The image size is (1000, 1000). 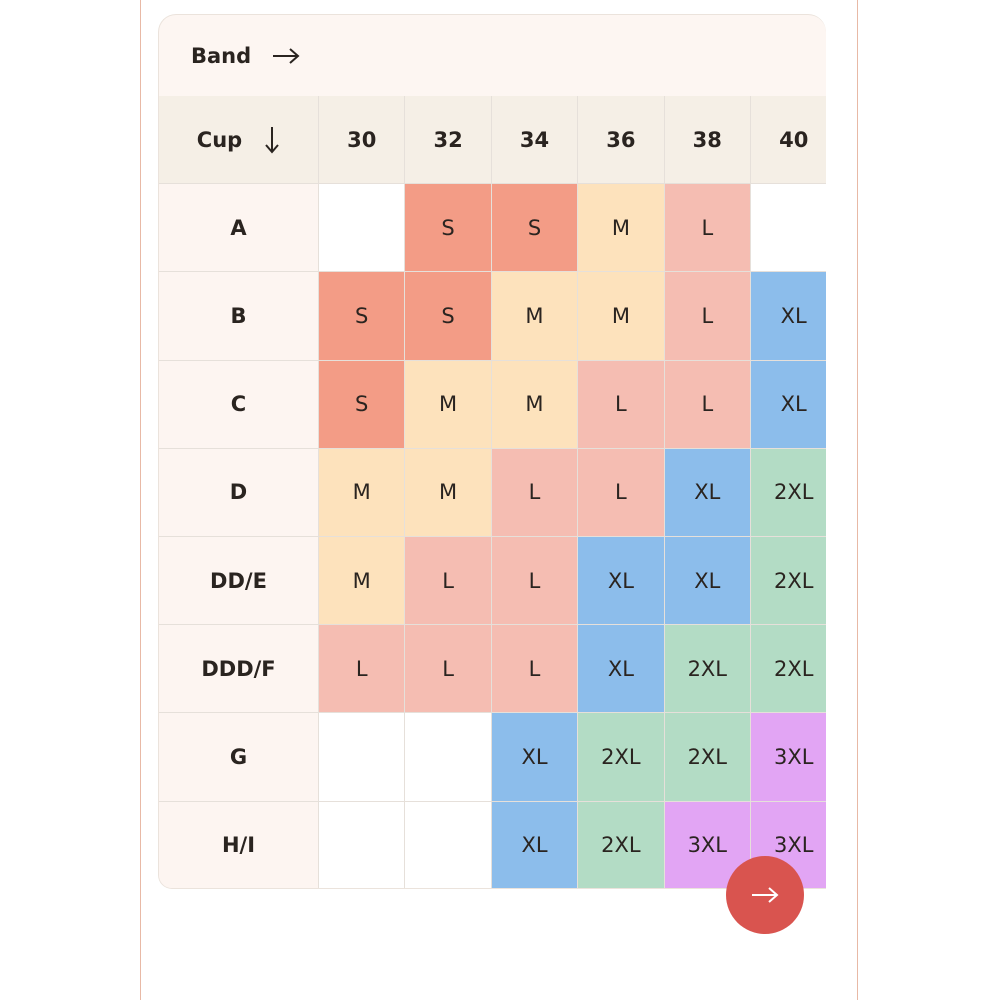 I want to click on band-header: Band, so click(x=492, y=55).